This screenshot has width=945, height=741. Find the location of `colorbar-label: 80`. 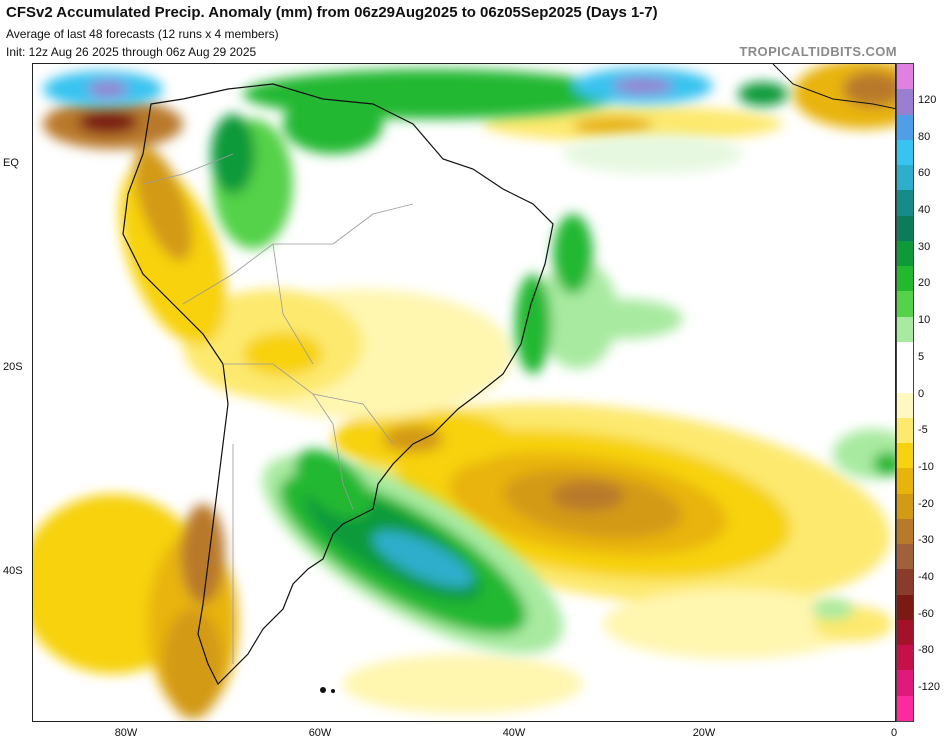

colorbar-label: 80 is located at coordinates (924, 136).